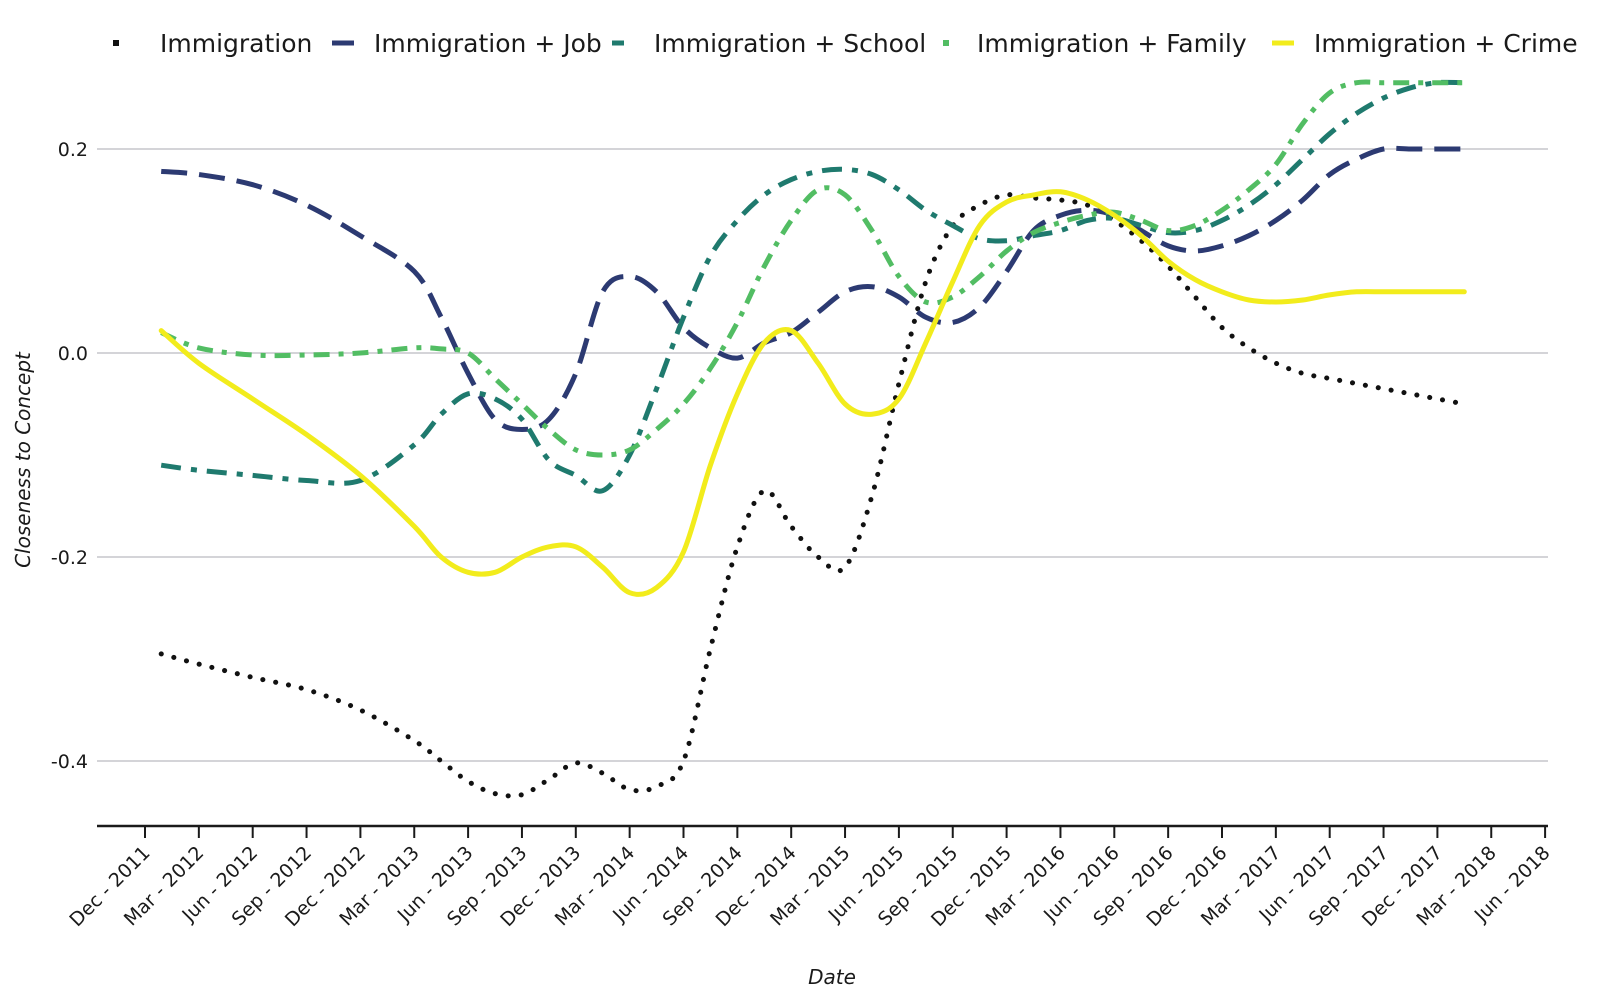 The image size is (1600, 1000). I want to click on x-axis-title: Date, so click(832, 977).